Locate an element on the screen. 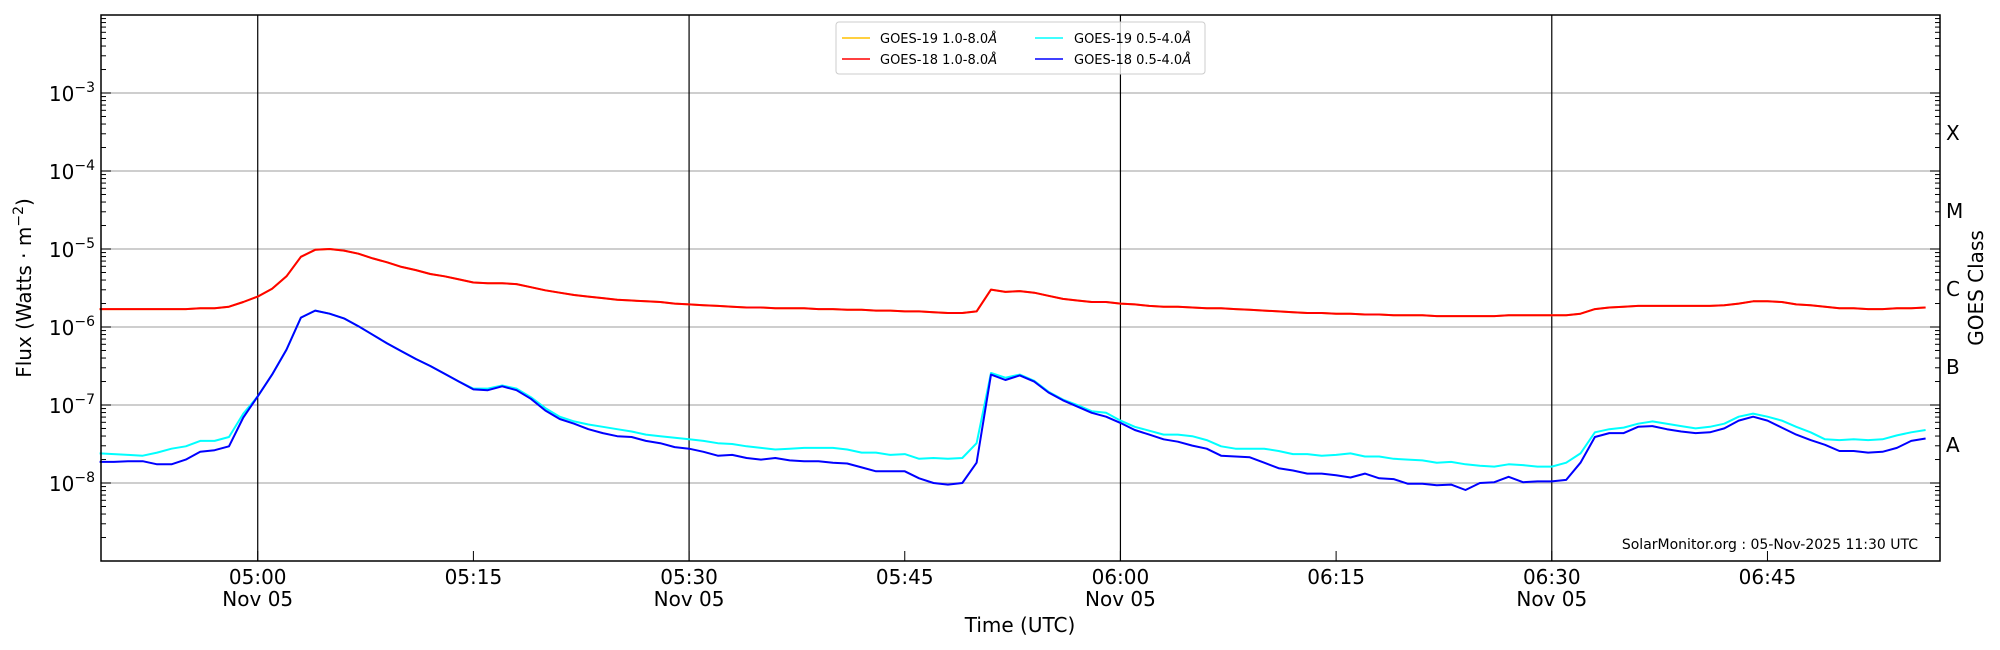 This screenshot has height=650, width=2000. y-tick-label: 10⁻⁴ is located at coordinates (72, 171).